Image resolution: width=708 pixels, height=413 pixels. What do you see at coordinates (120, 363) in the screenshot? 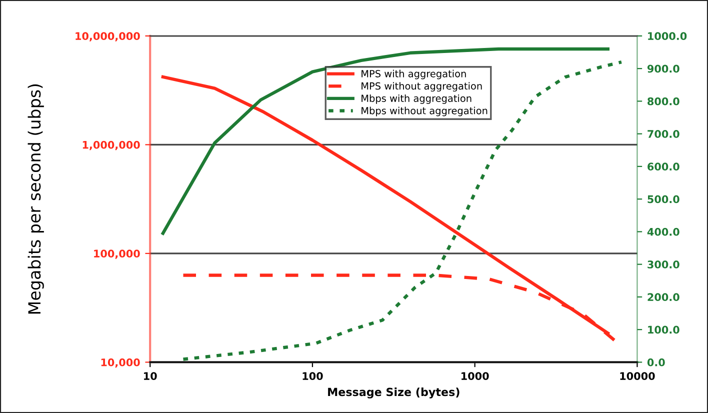
I see `y-tick-label: 10,000` at bounding box center [120, 363].